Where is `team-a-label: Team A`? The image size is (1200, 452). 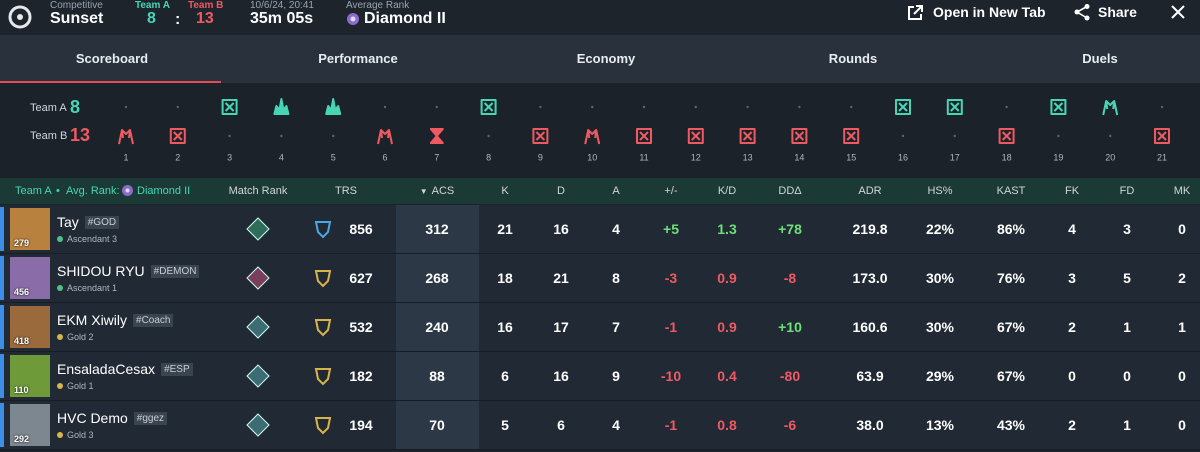
team-a-label: Team A is located at coordinates (153, 5).